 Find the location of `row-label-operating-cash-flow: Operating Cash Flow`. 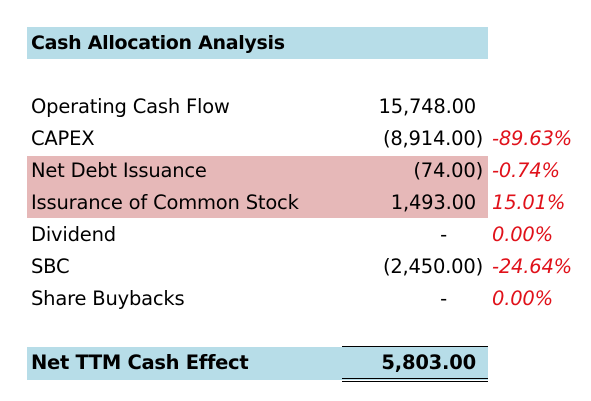

row-label-operating-cash-flow: Operating Cash Flow is located at coordinates (130, 106).